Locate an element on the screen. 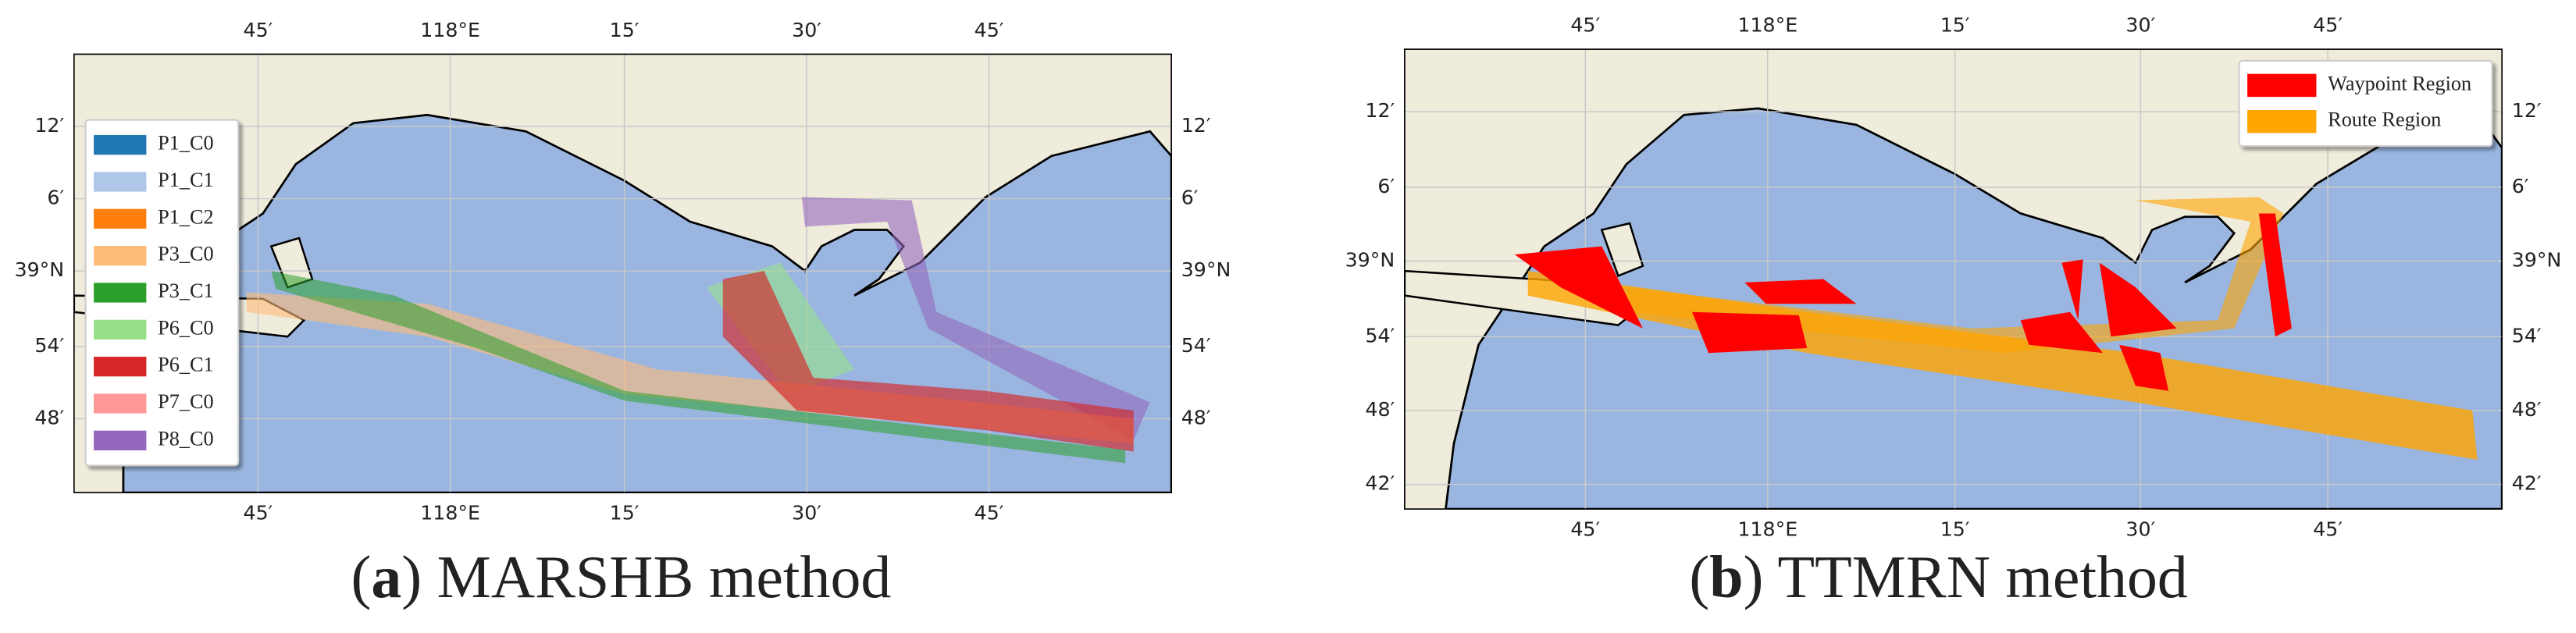 The height and width of the screenshot is (633, 2576). legend-label: P1_C2 is located at coordinates (186, 216).